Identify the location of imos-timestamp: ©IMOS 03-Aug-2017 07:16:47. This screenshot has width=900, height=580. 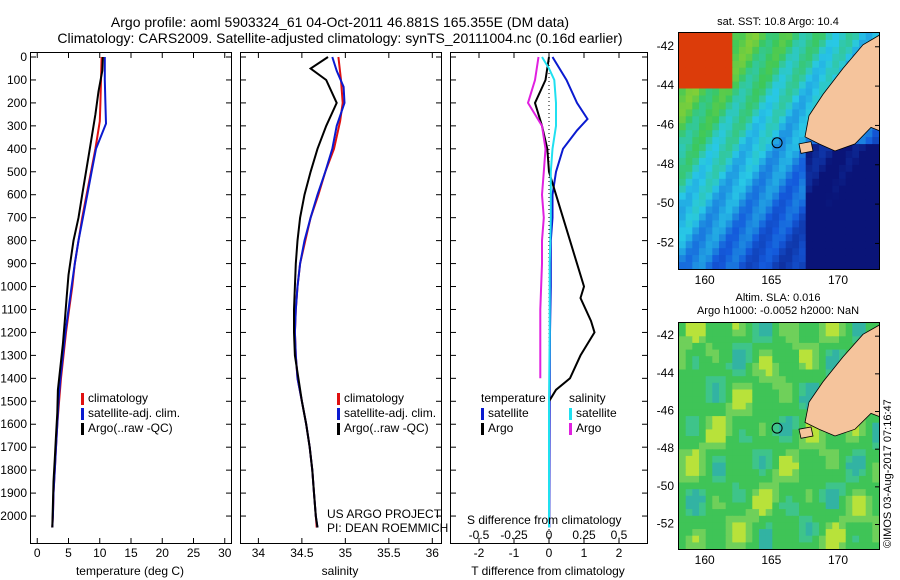
(888, 473).